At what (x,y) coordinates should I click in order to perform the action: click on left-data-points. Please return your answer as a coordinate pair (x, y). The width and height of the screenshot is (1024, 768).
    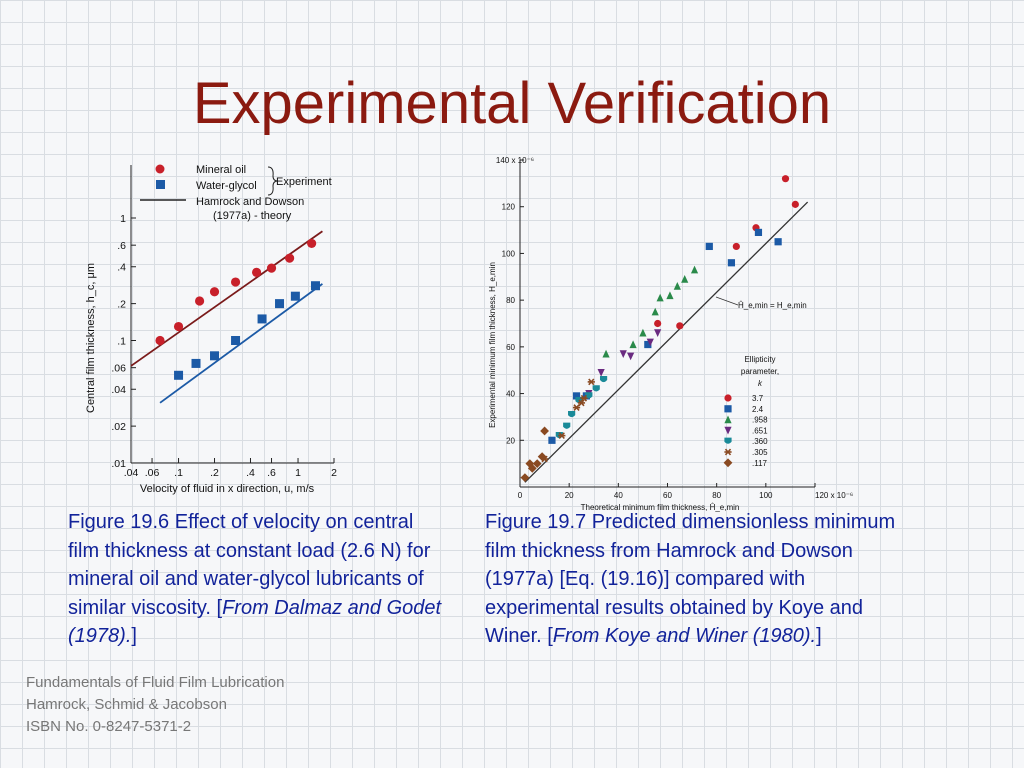
    Looking at the image, I should click on (237, 309).